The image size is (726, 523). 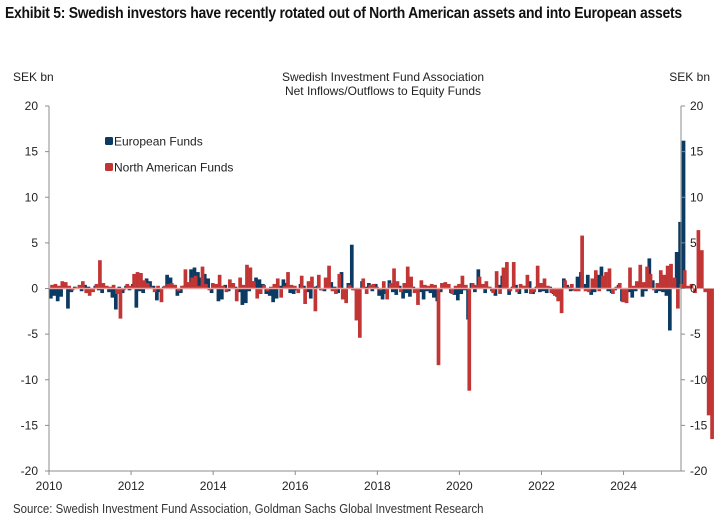 What do you see at coordinates (699, 425) in the screenshot?
I see `y-tick-label-right: -15` at bounding box center [699, 425].